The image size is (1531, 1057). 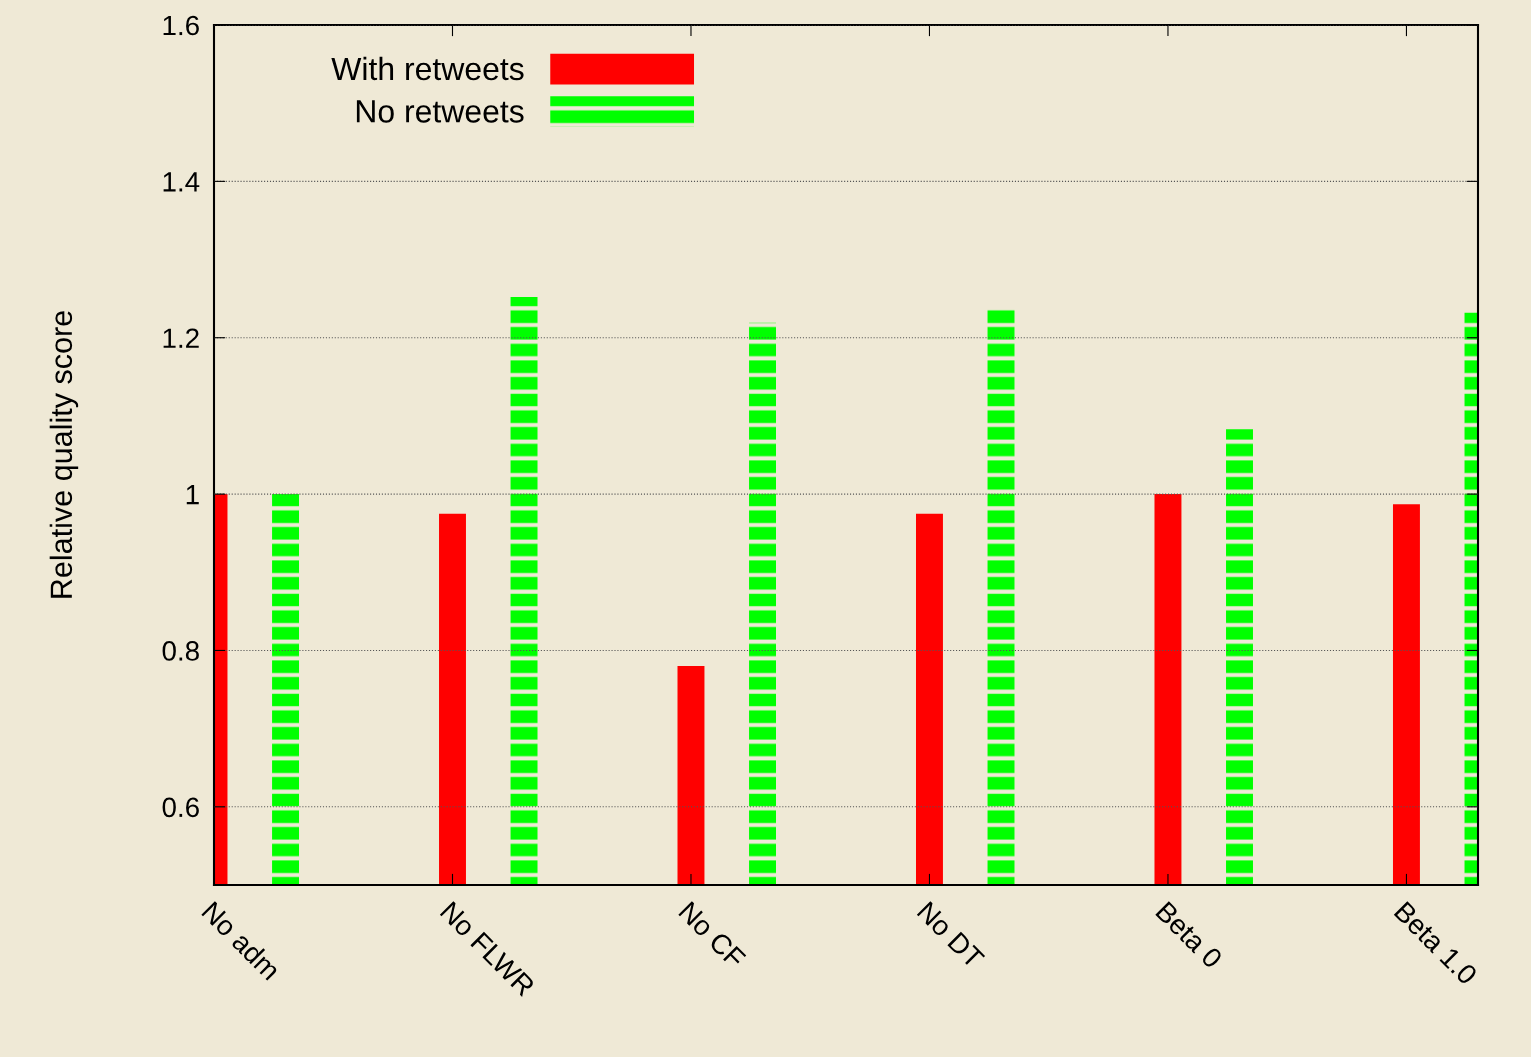 I want to click on y-tick-label: 0.8, so click(x=180, y=651).